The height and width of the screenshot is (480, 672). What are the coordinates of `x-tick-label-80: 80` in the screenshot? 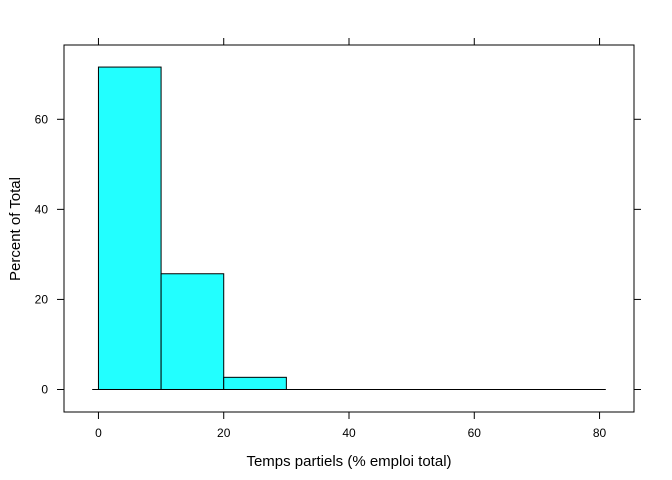 It's located at (600, 433).